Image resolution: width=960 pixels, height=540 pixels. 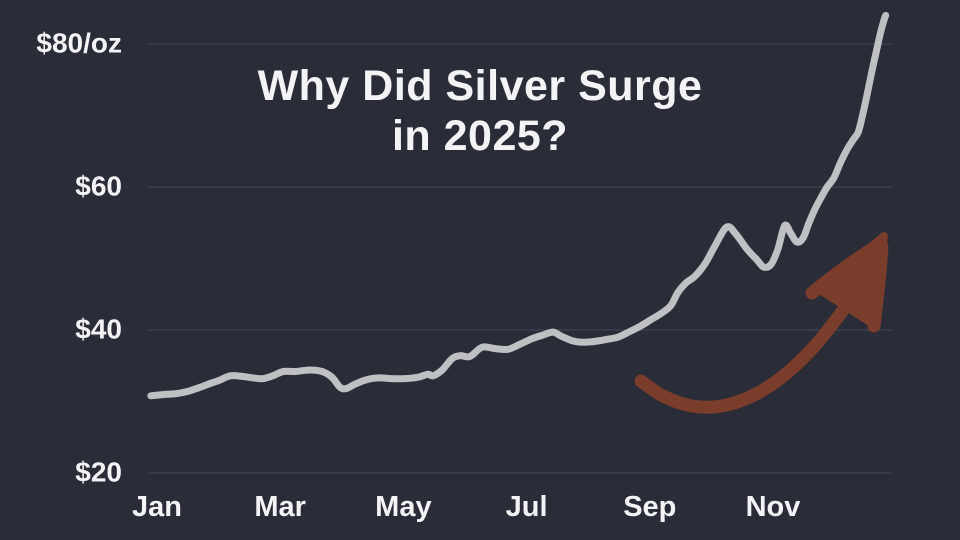 I want to click on x-axis-tick-sep: Sep, so click(x=650, y=507).